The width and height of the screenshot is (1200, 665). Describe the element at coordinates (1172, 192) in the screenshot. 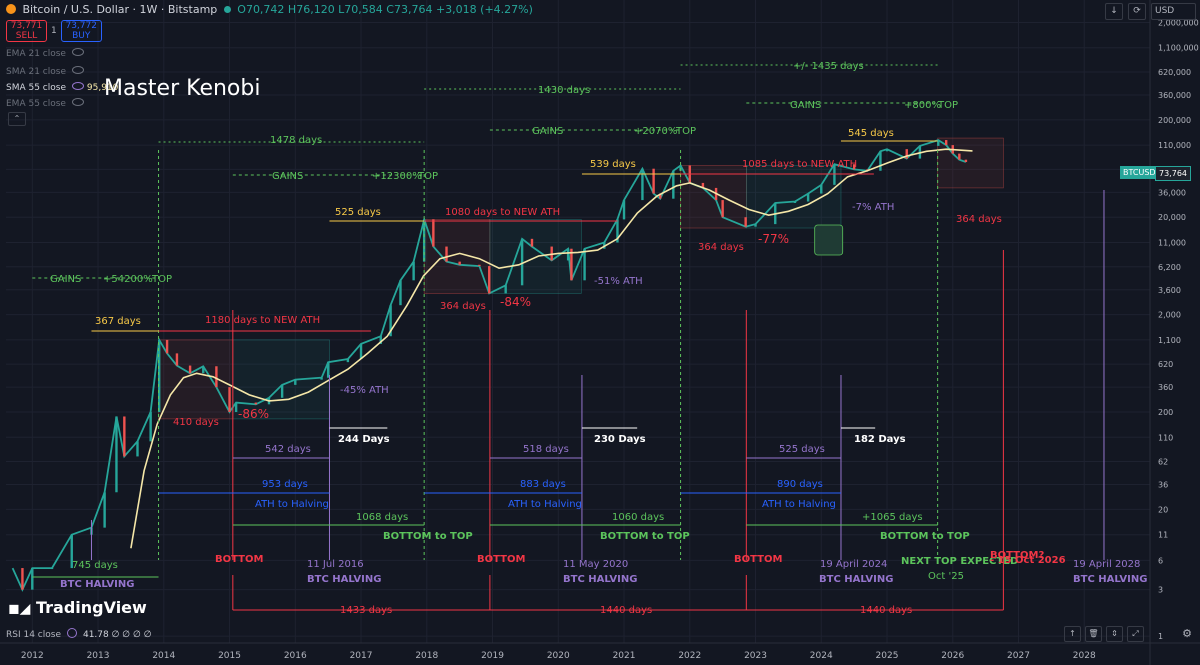

I see `y-tick-label: 36,000` at that location.